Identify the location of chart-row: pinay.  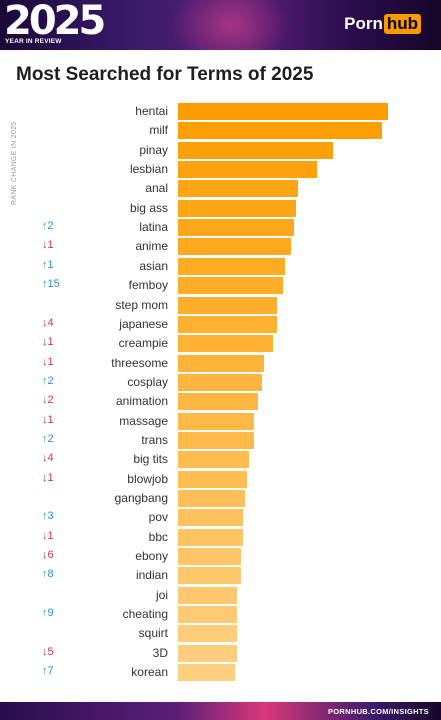
(220, 150).